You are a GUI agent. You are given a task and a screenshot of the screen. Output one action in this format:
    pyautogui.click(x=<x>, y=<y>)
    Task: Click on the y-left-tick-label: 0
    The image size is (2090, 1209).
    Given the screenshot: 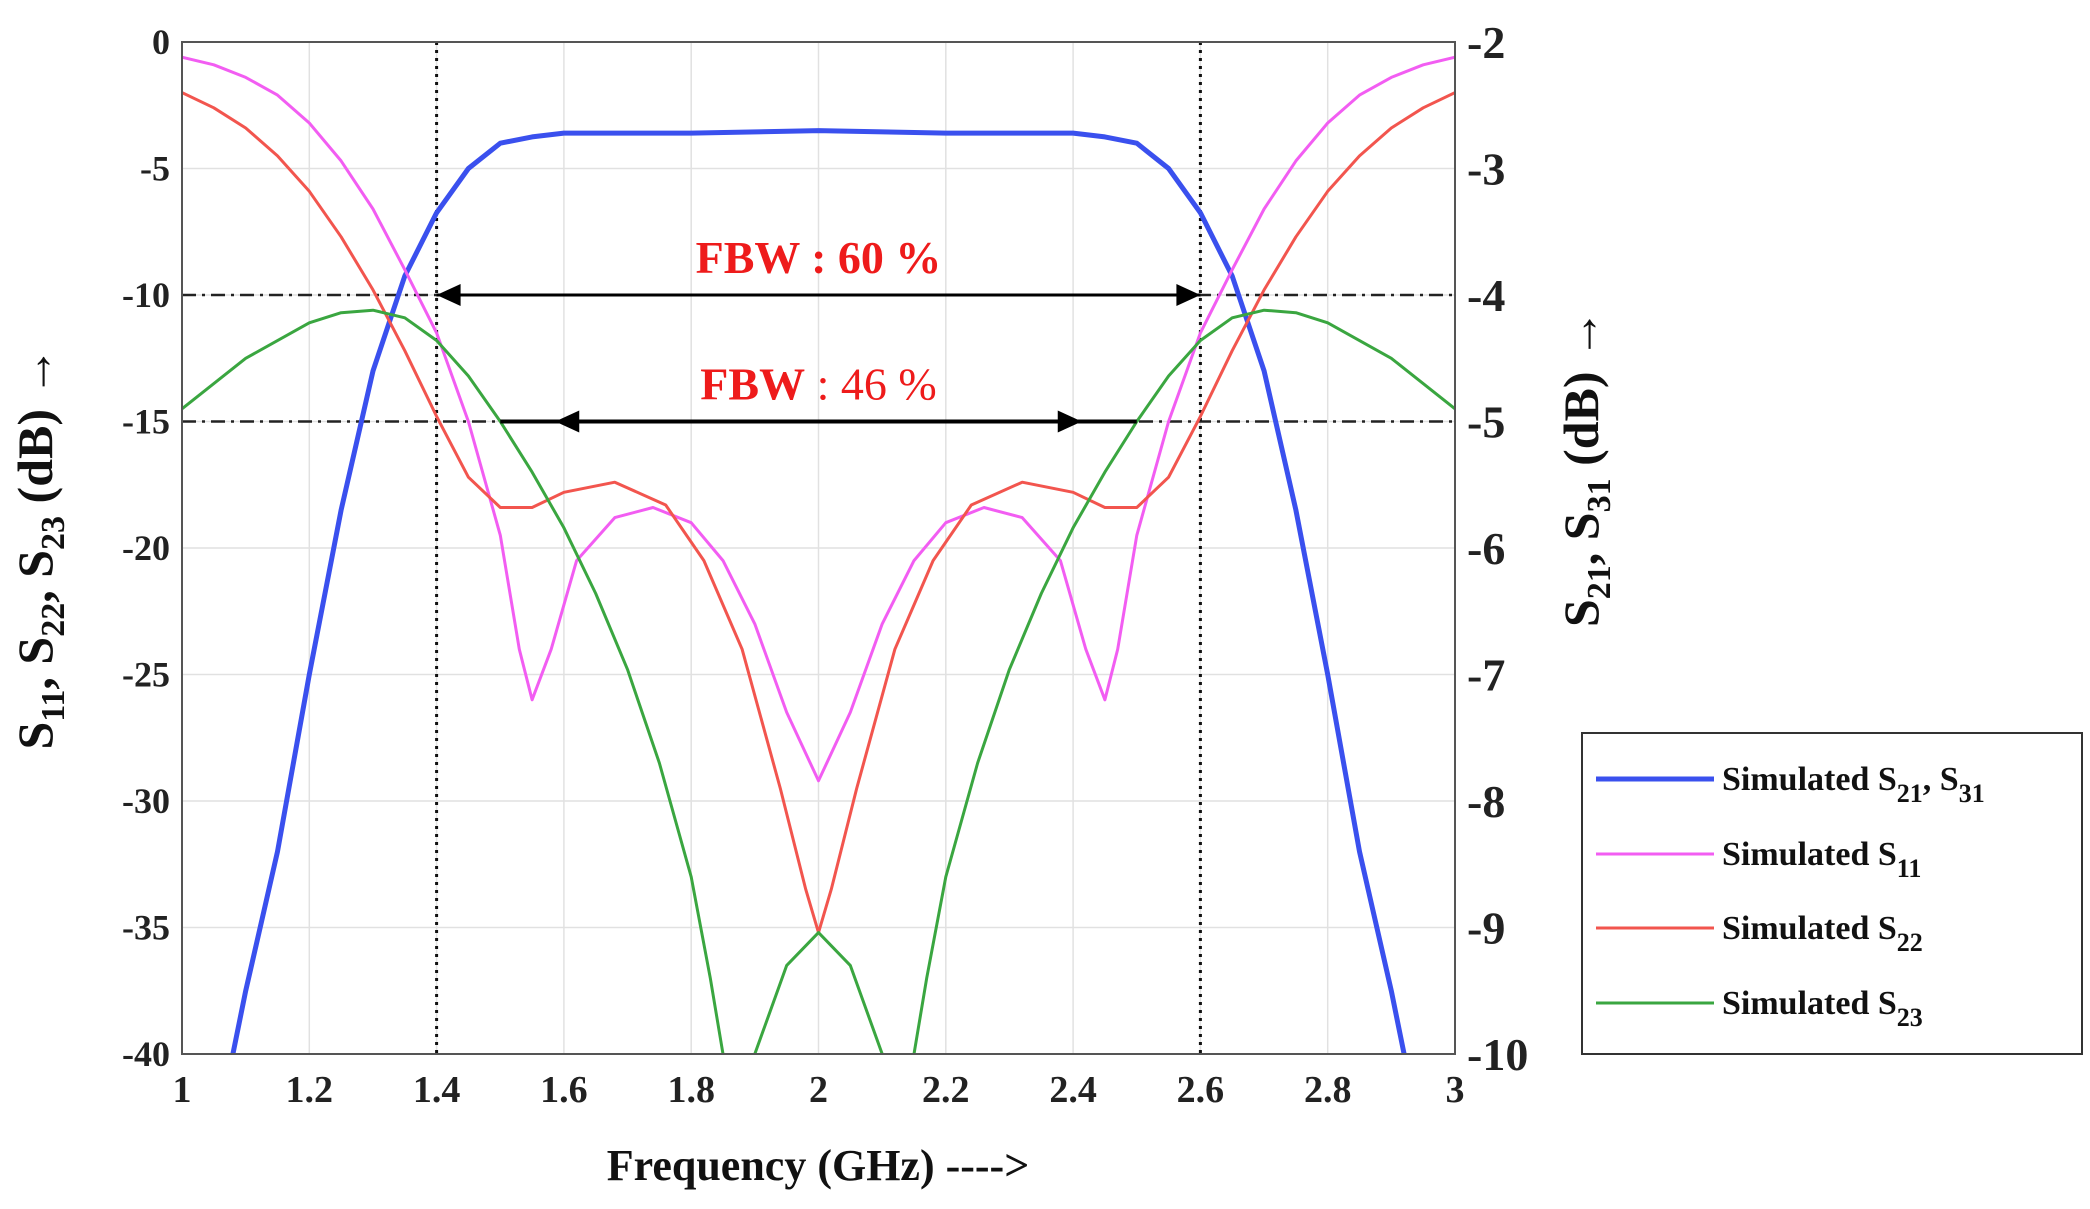 What is the action you would take?
    pyautogui.click(x=161, y=42)
    